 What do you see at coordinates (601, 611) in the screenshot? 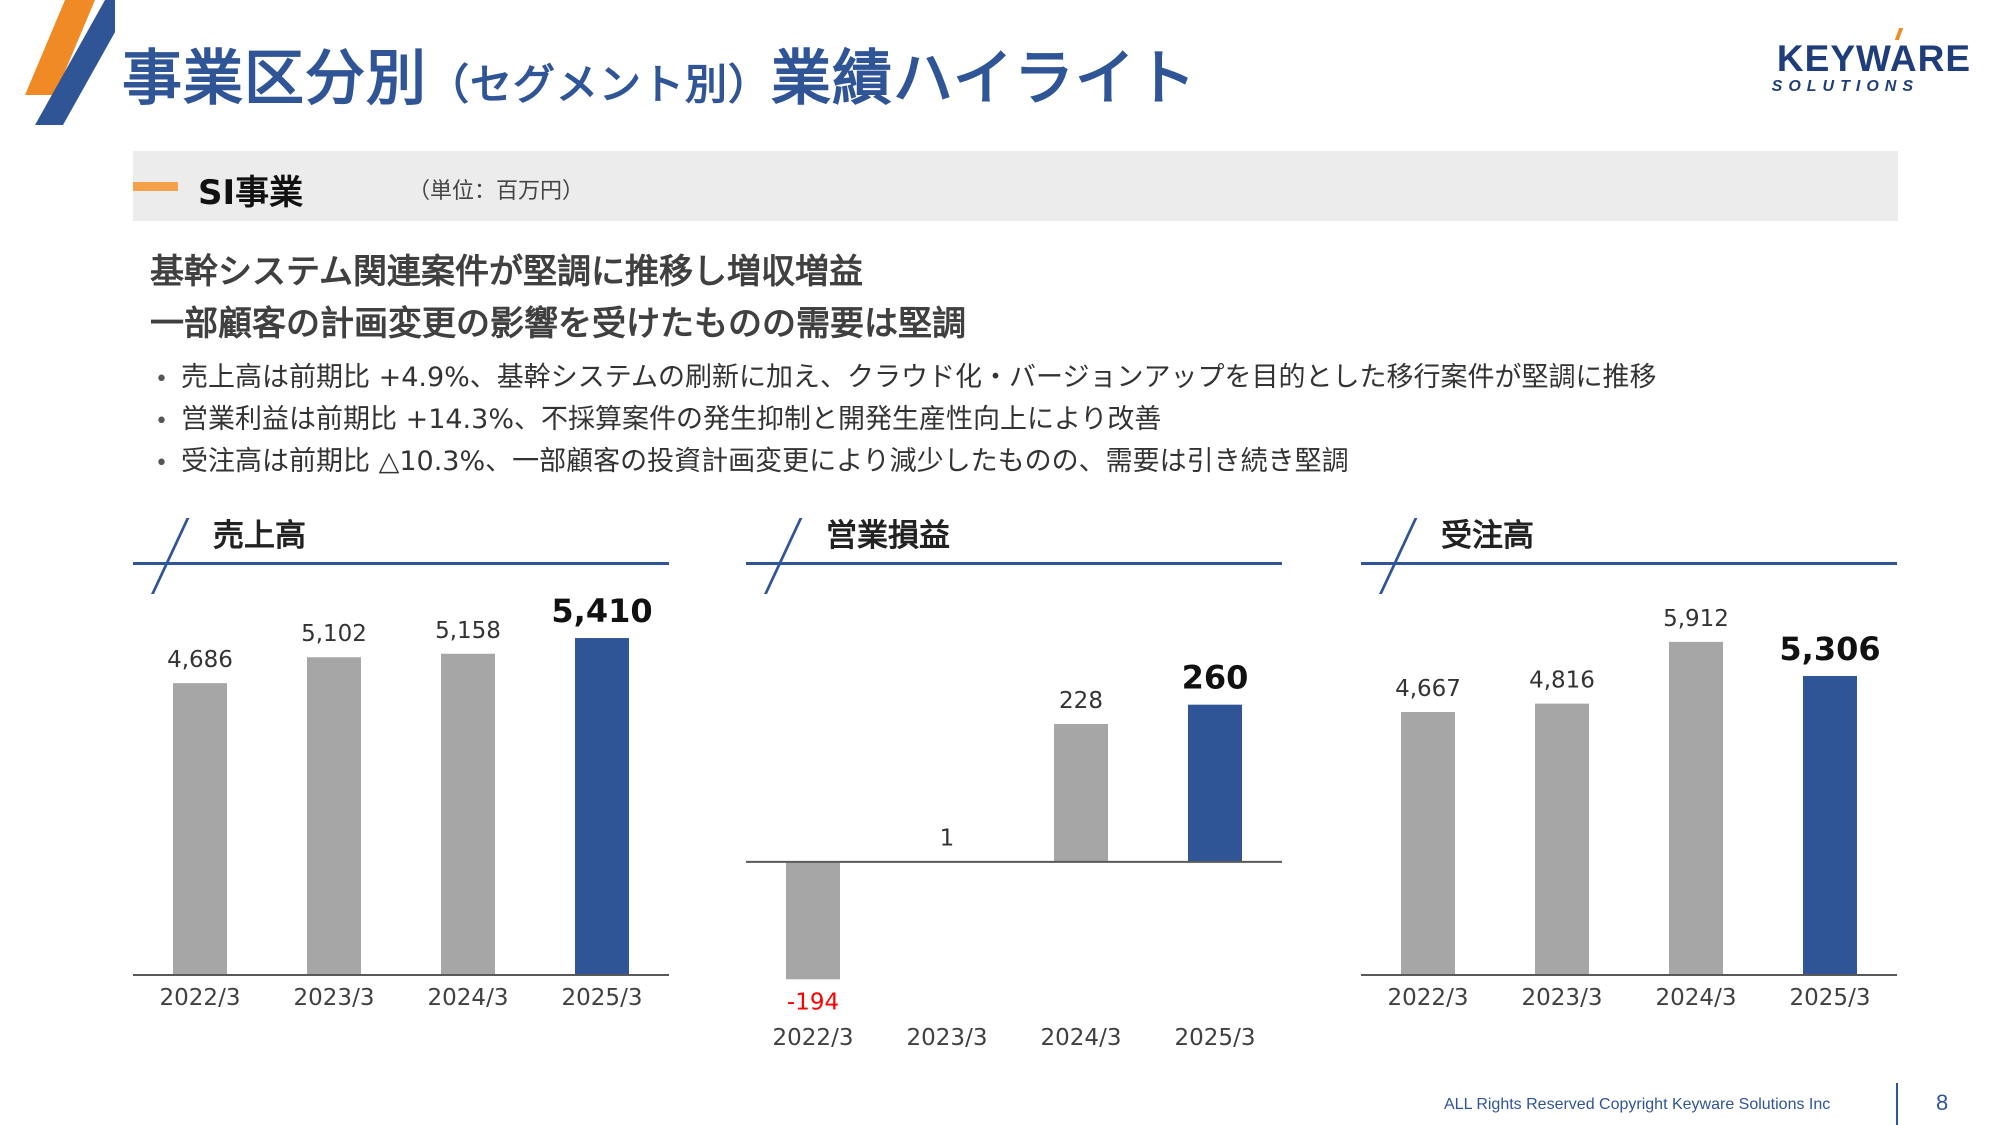
I see `data-label: 5,410` at bounding box center [601, 611].